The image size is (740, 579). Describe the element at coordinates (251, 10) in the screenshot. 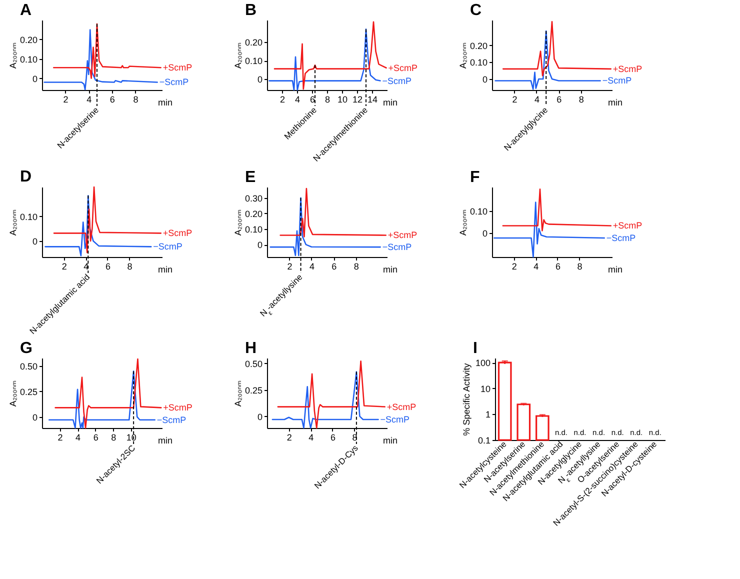

I see `chart-title: B` at that location.